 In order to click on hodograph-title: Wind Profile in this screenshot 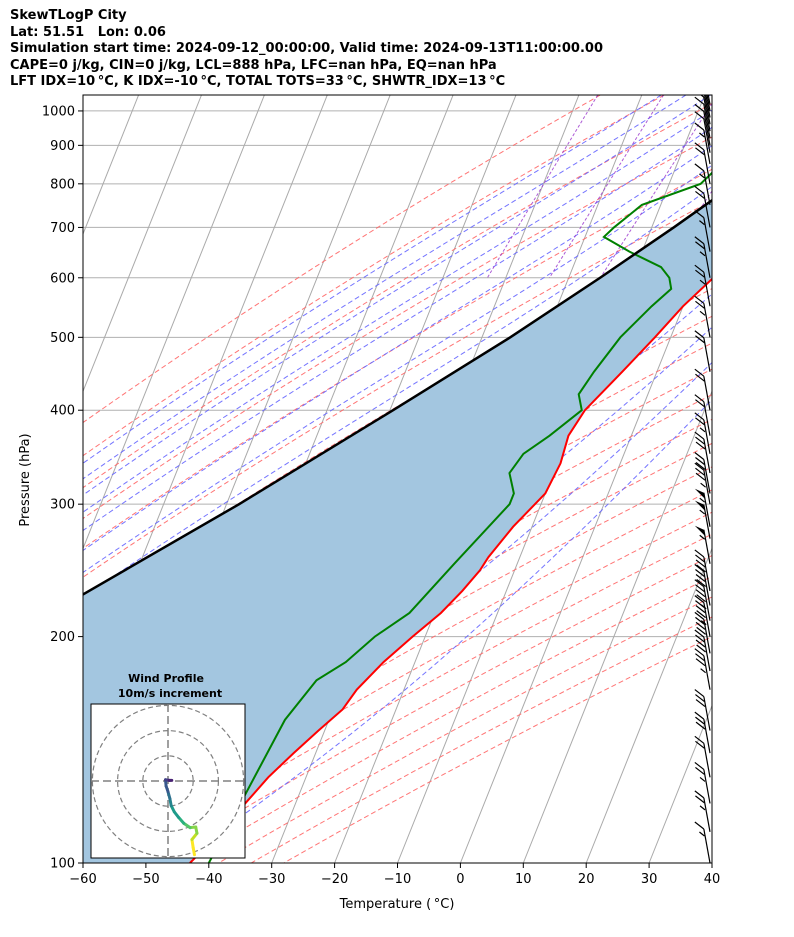, I will do `click(166, 678)`.